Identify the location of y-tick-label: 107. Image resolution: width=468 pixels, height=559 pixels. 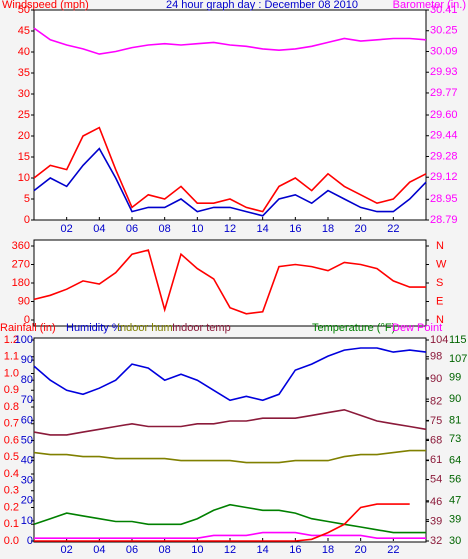
(458, 359).